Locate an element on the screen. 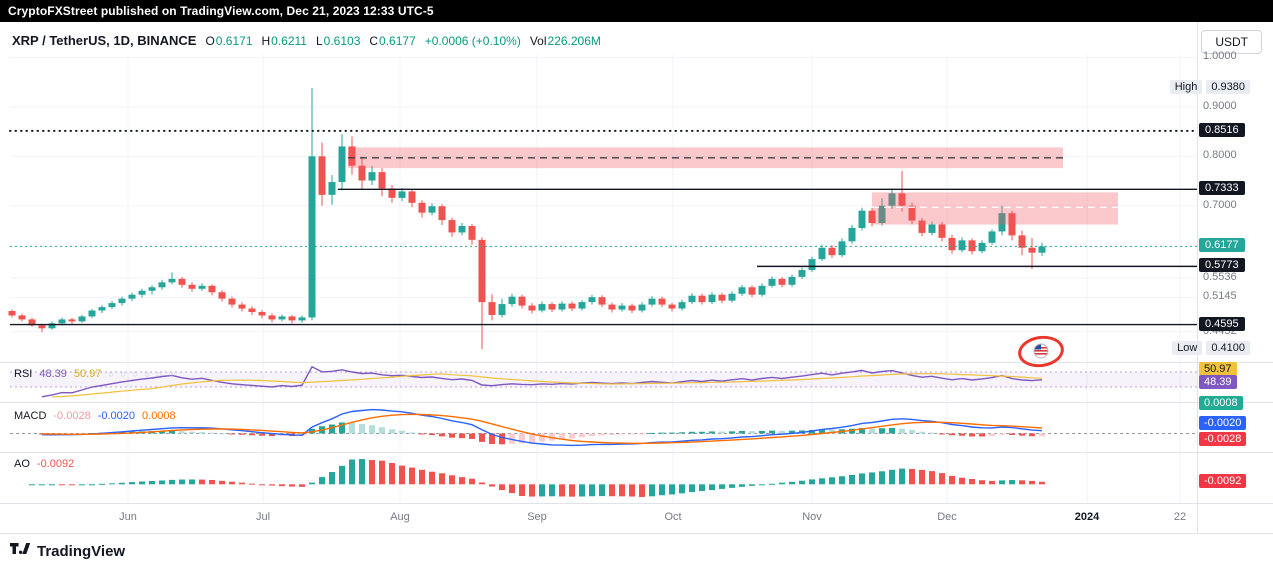  high-marker-chip: 0.9380 is located at coordinates (1228, 87).